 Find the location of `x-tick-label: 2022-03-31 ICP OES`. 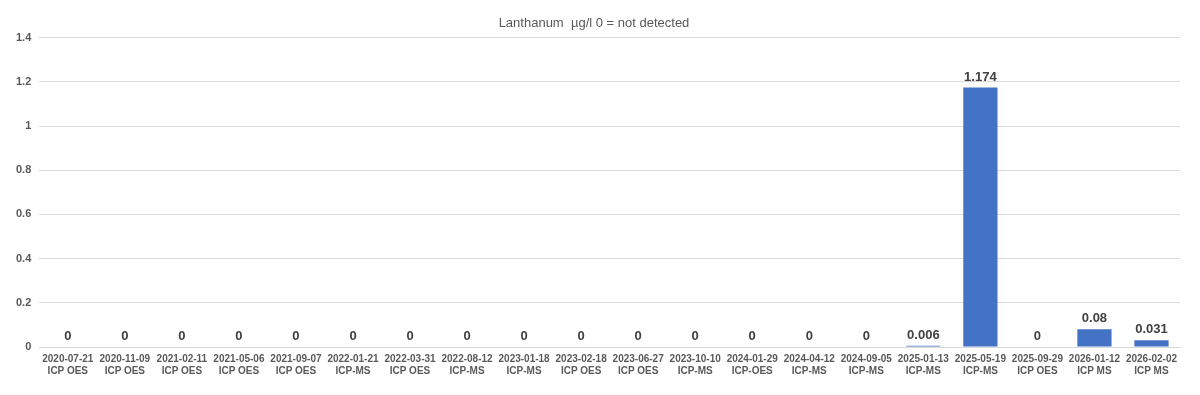

x-tick-label: 2022-03-31 ICP OES is located at coordinates (410, 364).